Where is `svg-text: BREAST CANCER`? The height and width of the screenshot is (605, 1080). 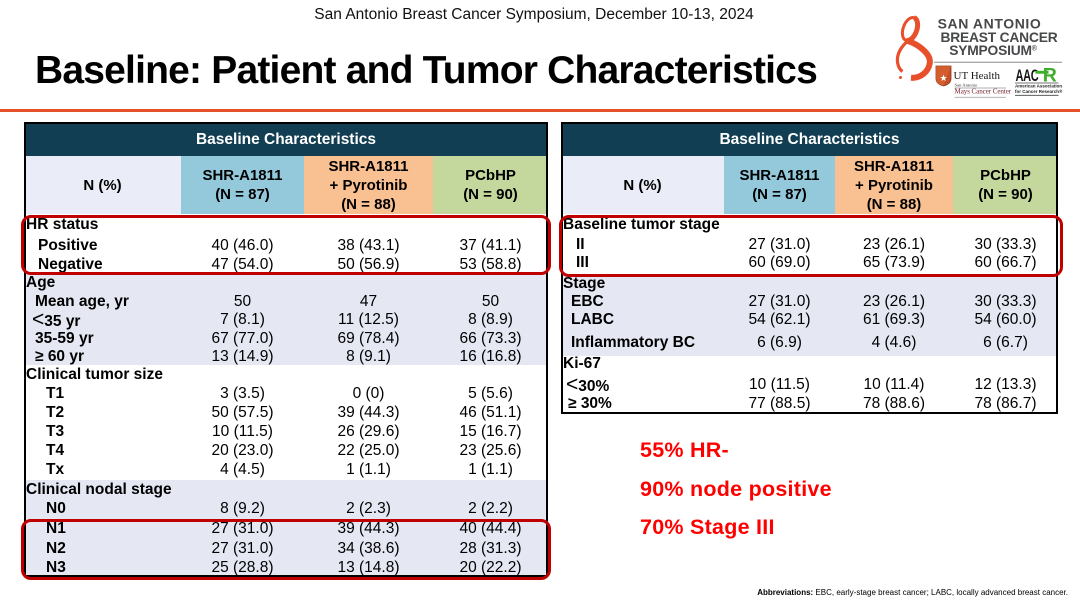 svg-text: BREAST CANCER is located at coordinates (999, 37).